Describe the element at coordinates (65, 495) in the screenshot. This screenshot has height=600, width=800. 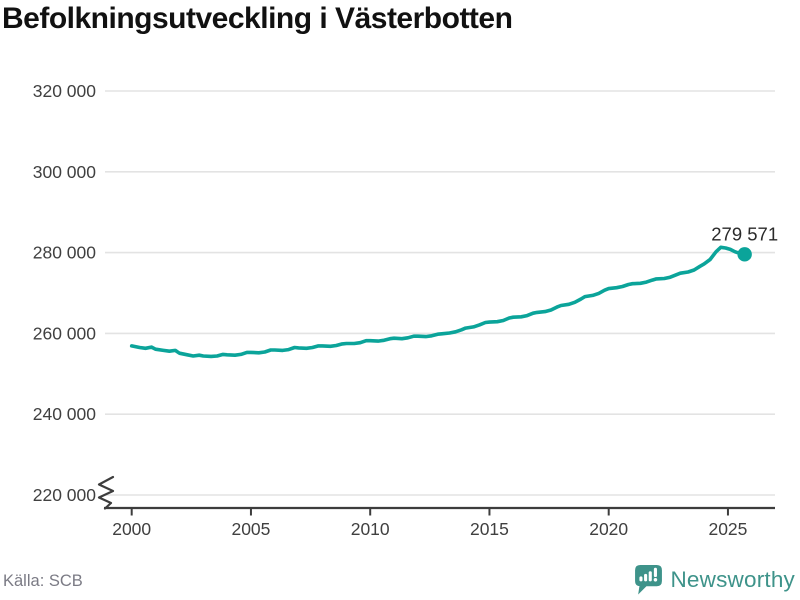
I see `y-axis-tick-label: 220 000` at that location.